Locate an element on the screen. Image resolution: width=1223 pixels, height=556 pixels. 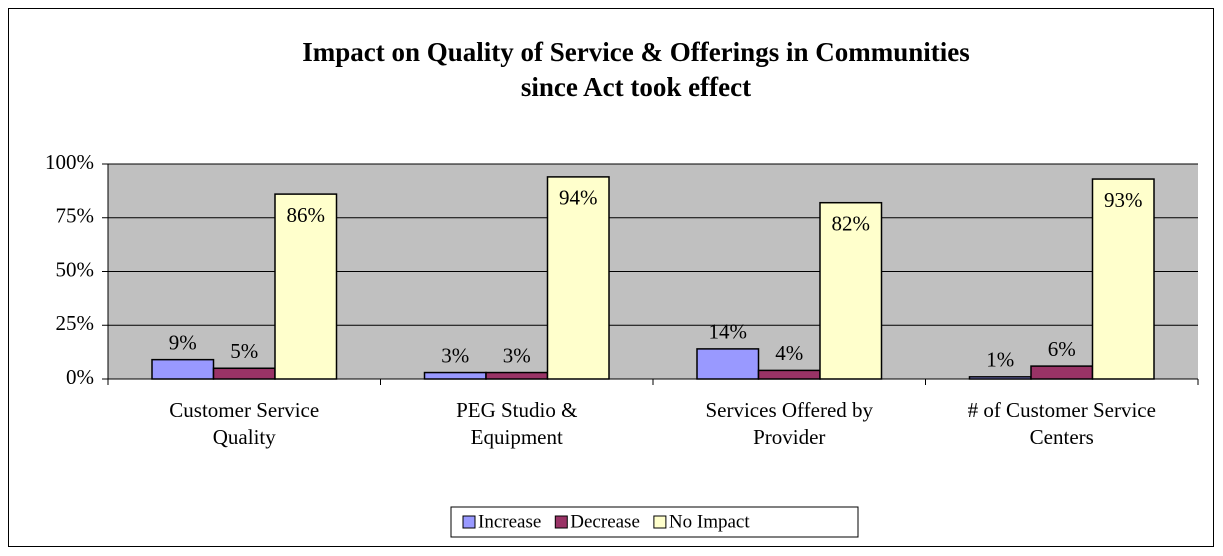
legend-label: Increase is located at coordinates (509, 521).